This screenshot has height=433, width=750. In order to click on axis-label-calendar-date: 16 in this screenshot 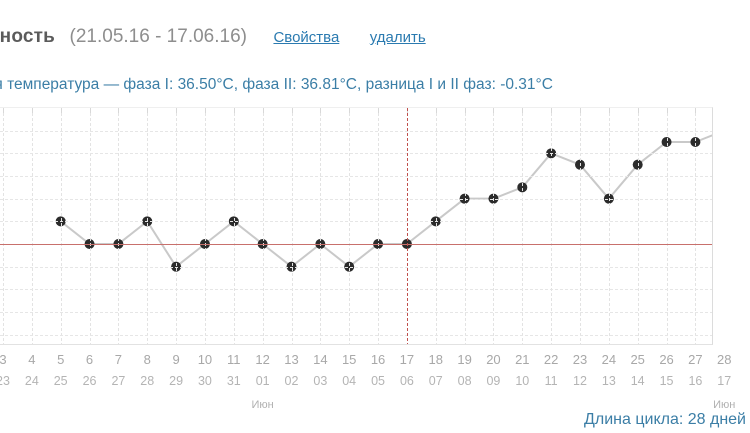, I will do `click(695, 381)`.